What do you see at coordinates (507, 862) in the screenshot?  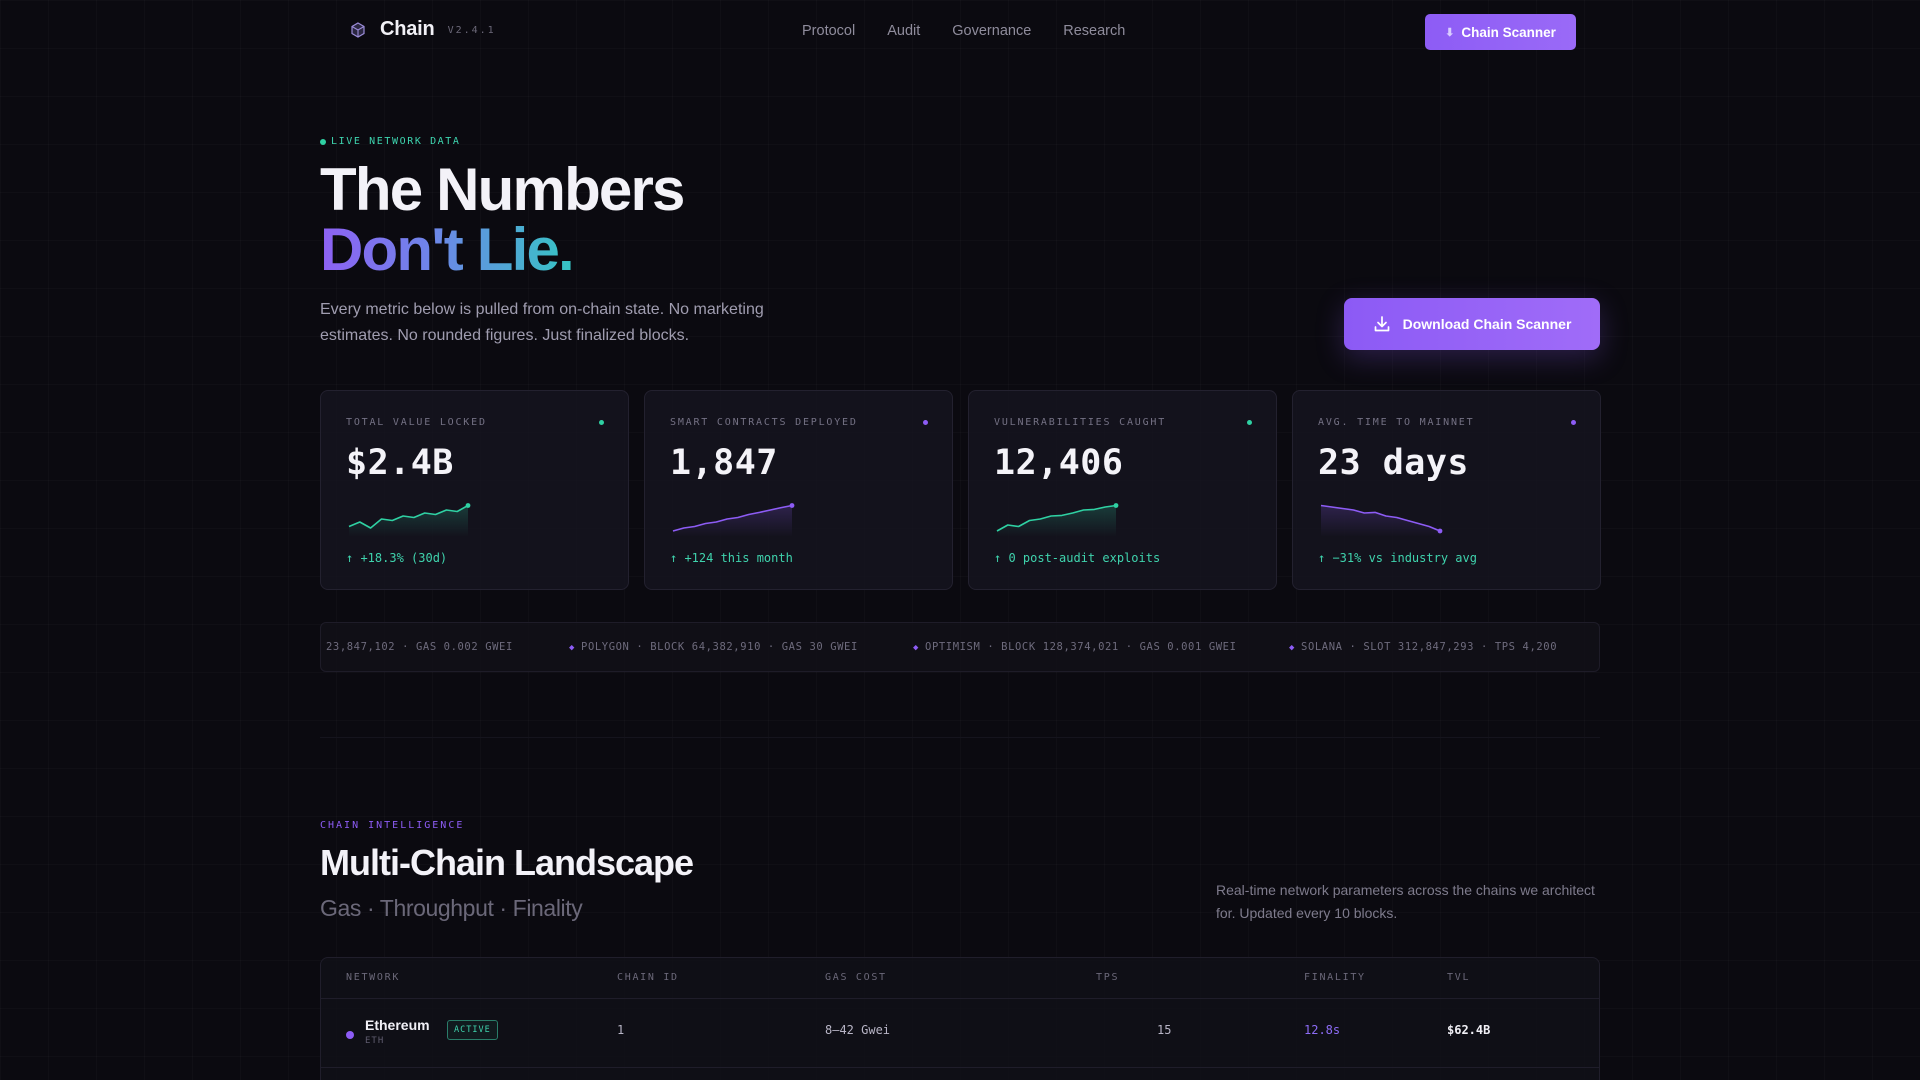 I see `section-title: Multi-Chain Landscape` at bounding box center [507, 862].